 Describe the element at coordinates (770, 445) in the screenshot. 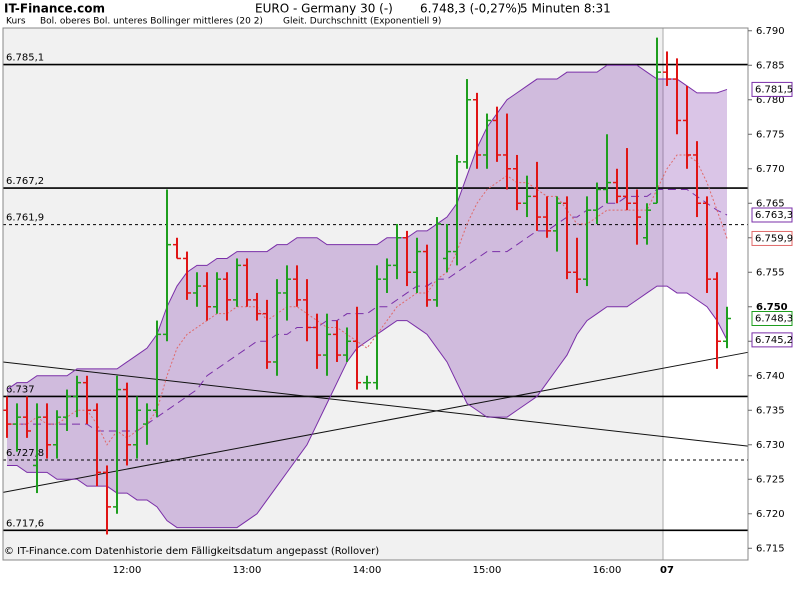

I see `y-tick-label: 6.730` at that location.